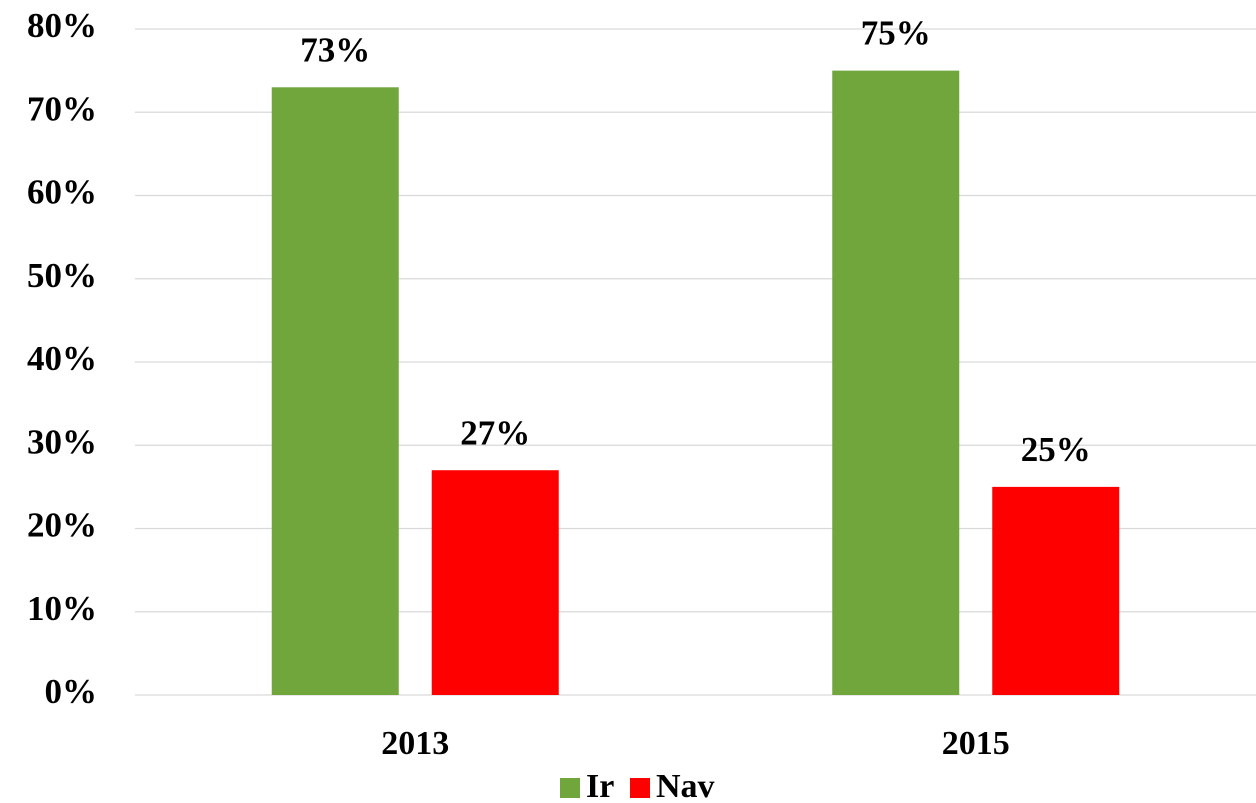 The width and height of the screenshot is (1256, 803). What do you see at coordinates (415, 743) in the screenshot?
I see `x-tick-label: 2013` at bounding box center [415, 743].